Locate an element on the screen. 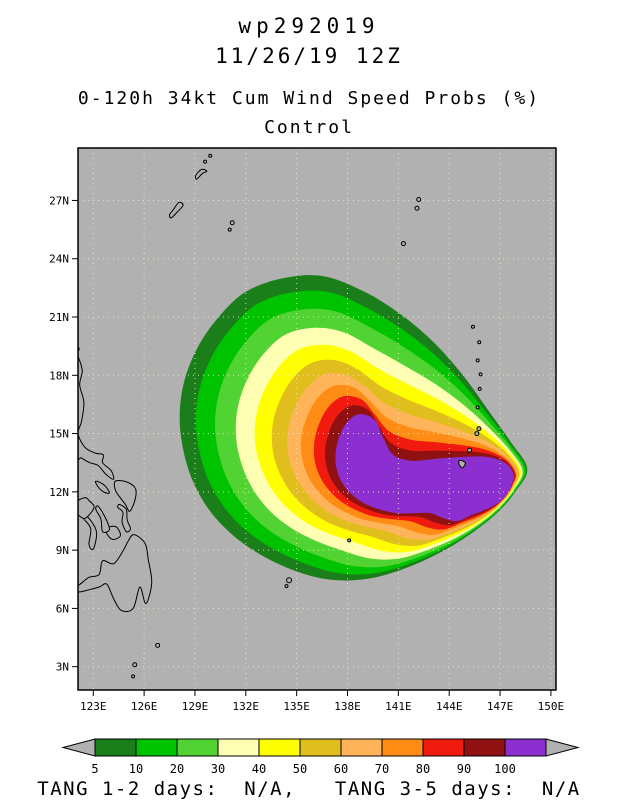 The height and width of the screenshot is (800, 618). tang-summary-text: TANG 1-2 days: N/A, TANG 3-5 days: N/A is located at coordinates (309, 789).